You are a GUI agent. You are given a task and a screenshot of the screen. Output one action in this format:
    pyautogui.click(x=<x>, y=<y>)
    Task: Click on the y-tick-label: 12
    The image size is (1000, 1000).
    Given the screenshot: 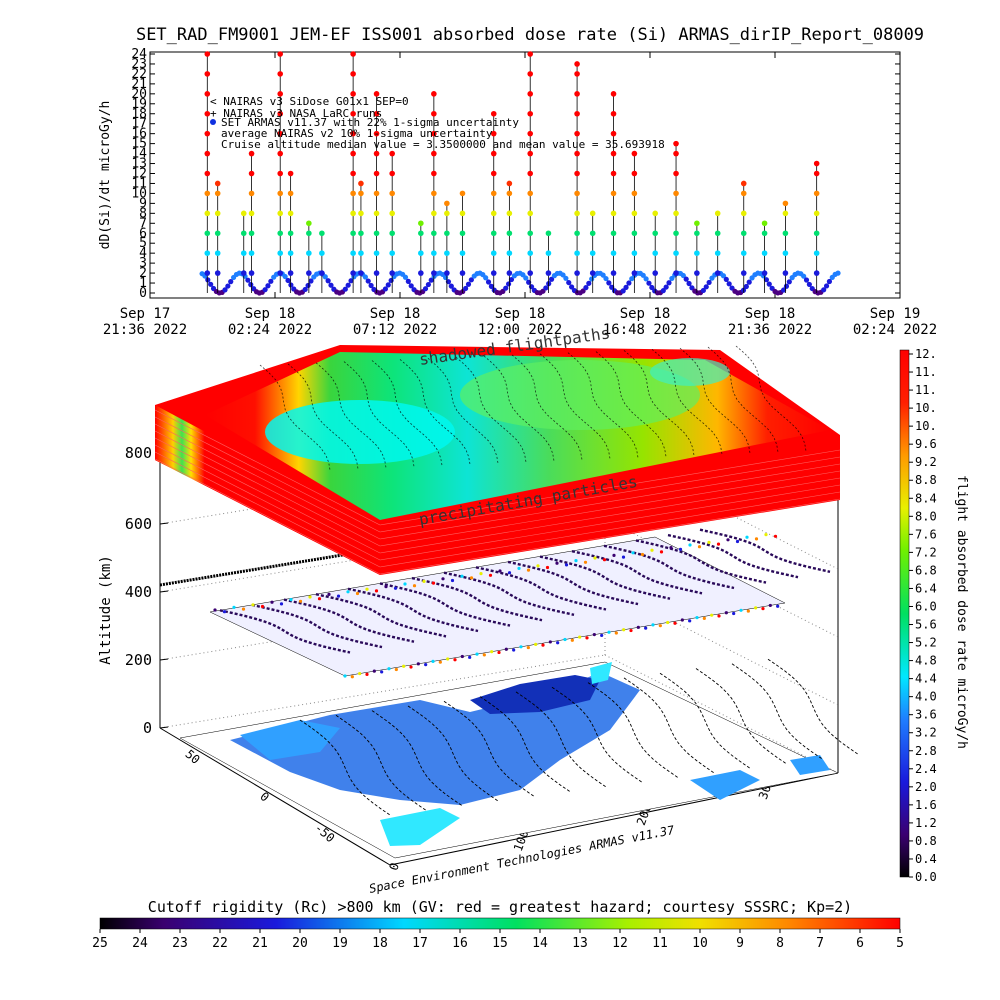 What is the action you would take?
    pyautogui.click(x=139, y=174)
    